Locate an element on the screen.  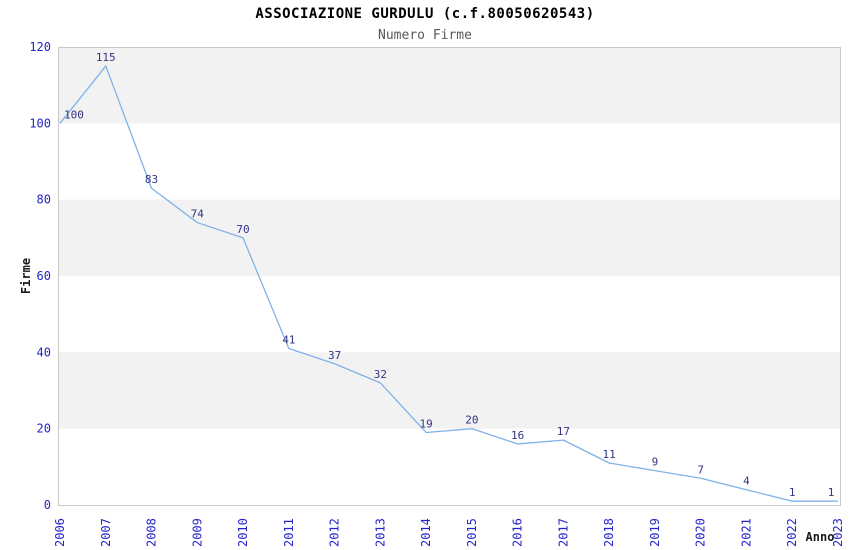
data-label: 74 is located at coordinates (198, 214).